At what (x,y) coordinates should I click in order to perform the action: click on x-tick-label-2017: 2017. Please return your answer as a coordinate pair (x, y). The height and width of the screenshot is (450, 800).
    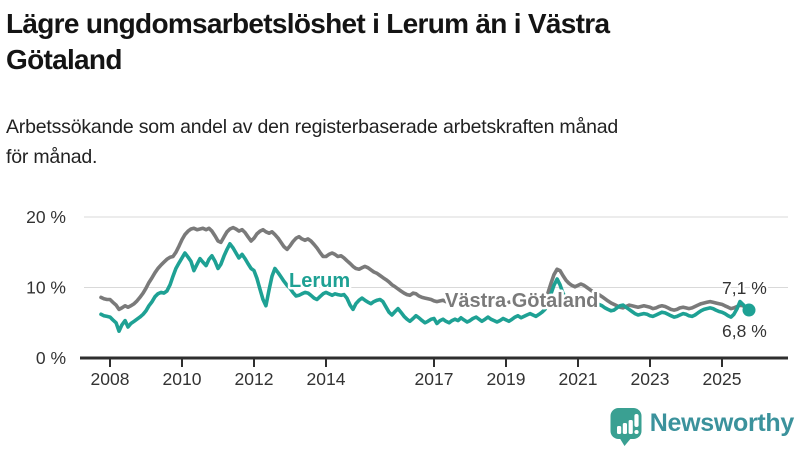
    Looking at the image, I should click on (434, 379).